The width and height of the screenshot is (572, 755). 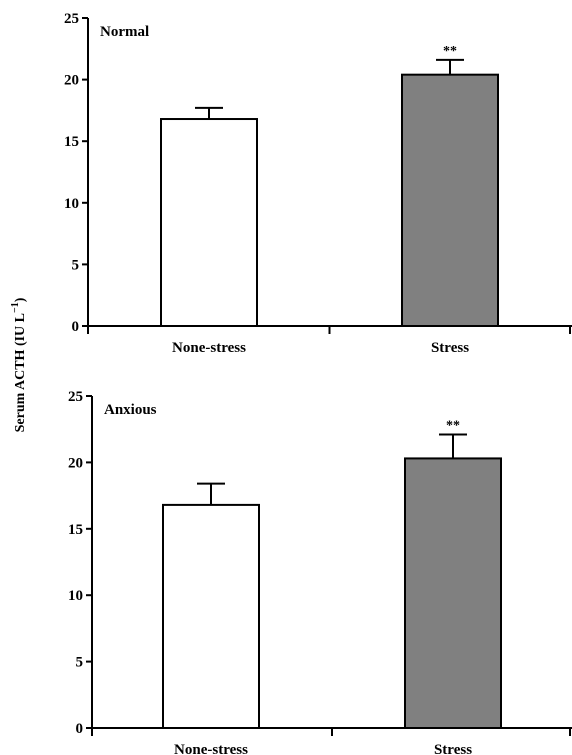 I want to click on y-axis-label: Serum ACTH (IU L−1), so click(x=19, y=364).